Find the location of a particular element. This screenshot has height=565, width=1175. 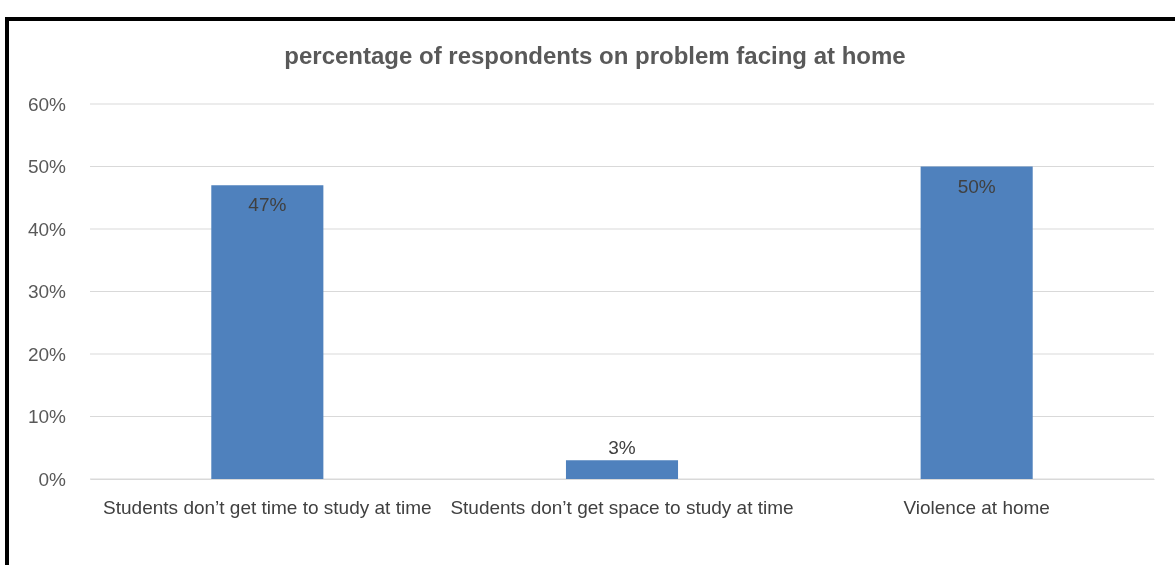

y-tick-label: 0% is located at coordinates (52, 479).